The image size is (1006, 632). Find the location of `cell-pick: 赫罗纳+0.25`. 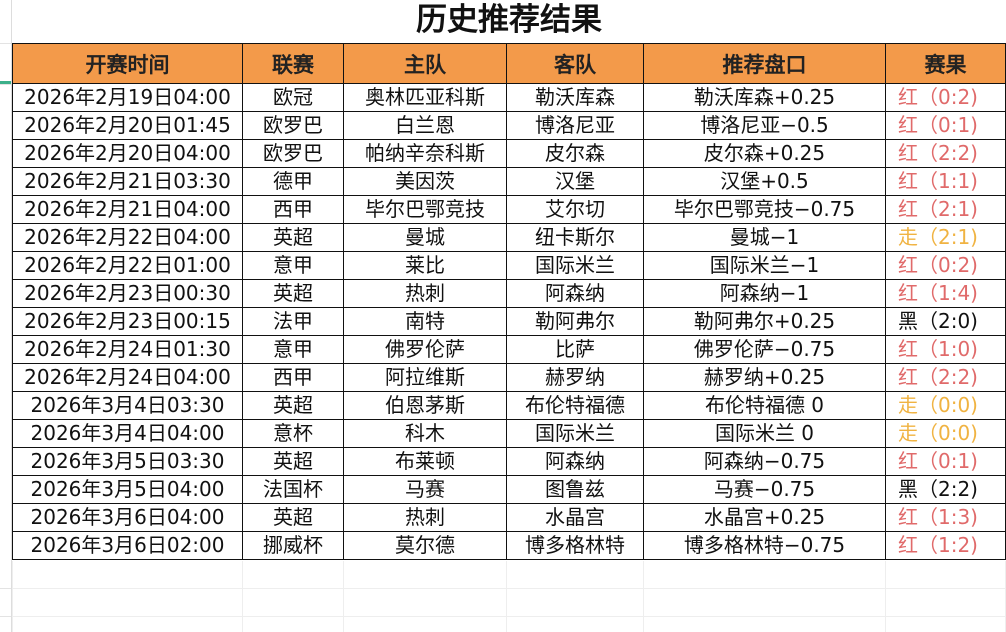

cell-pick: 赫罗纳+0.25 is located at coordinates (764, 377).